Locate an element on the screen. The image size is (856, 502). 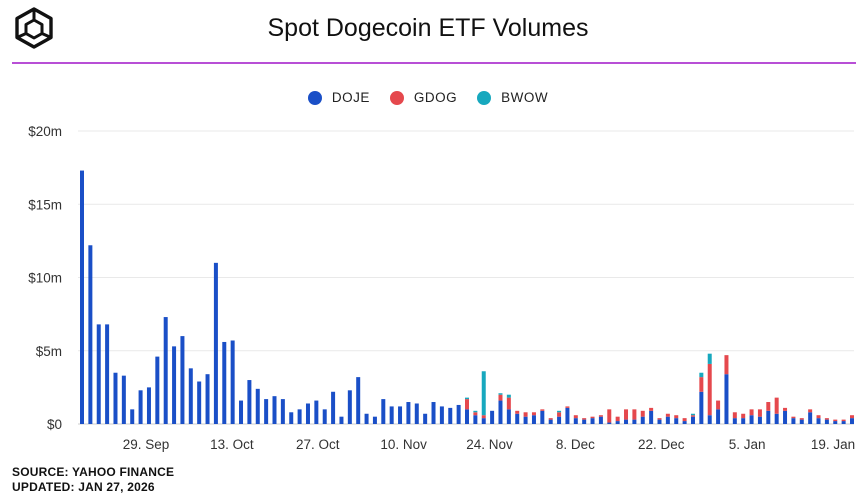
legend-item-bwow: BWOW is located at coordinates (512, 97).